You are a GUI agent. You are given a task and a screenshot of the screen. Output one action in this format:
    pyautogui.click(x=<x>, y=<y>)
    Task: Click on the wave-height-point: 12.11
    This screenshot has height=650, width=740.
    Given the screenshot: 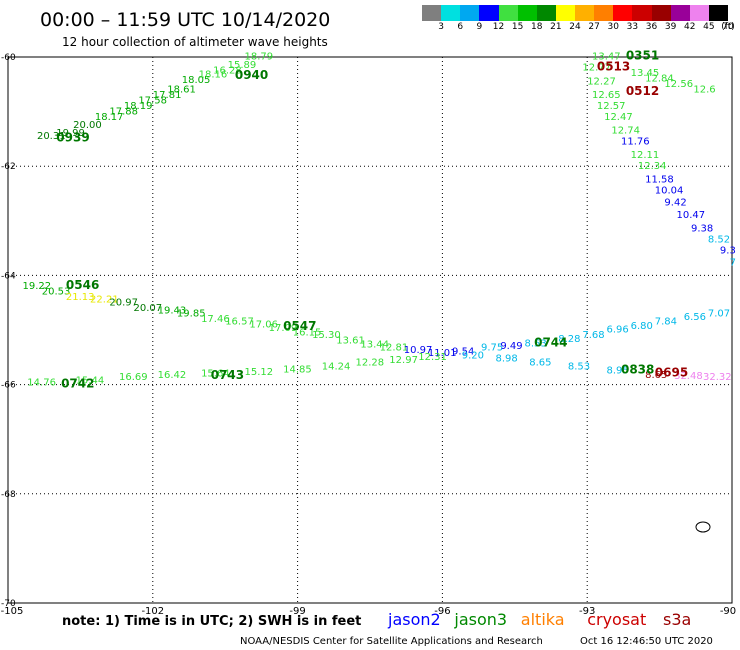 What is the action you would take?
    pyautogui.click(x=645, y=155)
    